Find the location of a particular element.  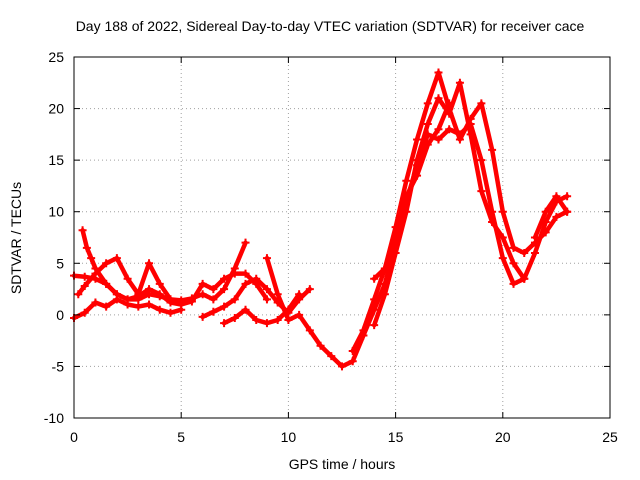

x-tick-label: 25 is located at coordinates (610, 437).